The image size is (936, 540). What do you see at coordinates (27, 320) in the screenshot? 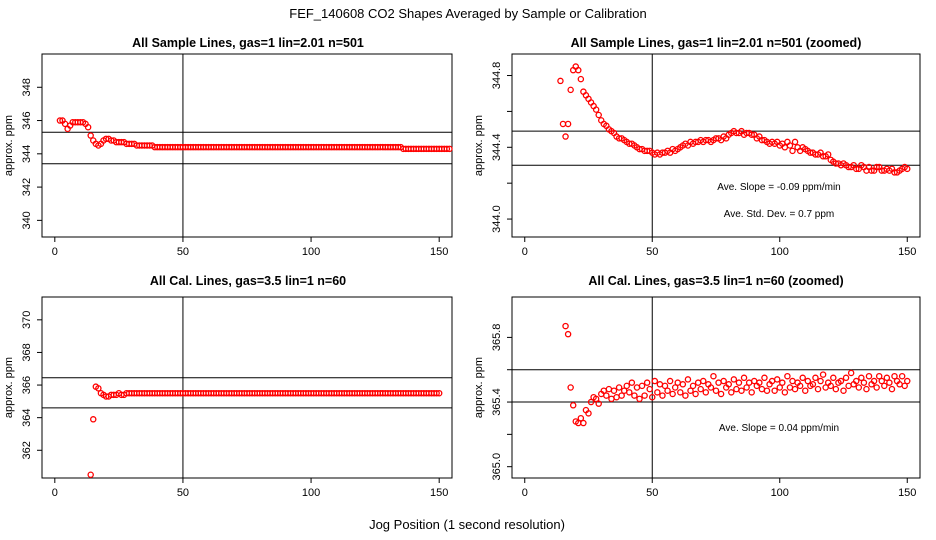
I see `y-tick-label: 370` at bounding box center [27, 320].